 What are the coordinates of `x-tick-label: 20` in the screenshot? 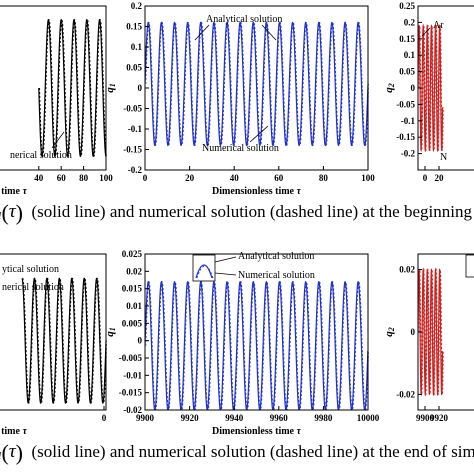 It's located at (190, 178).